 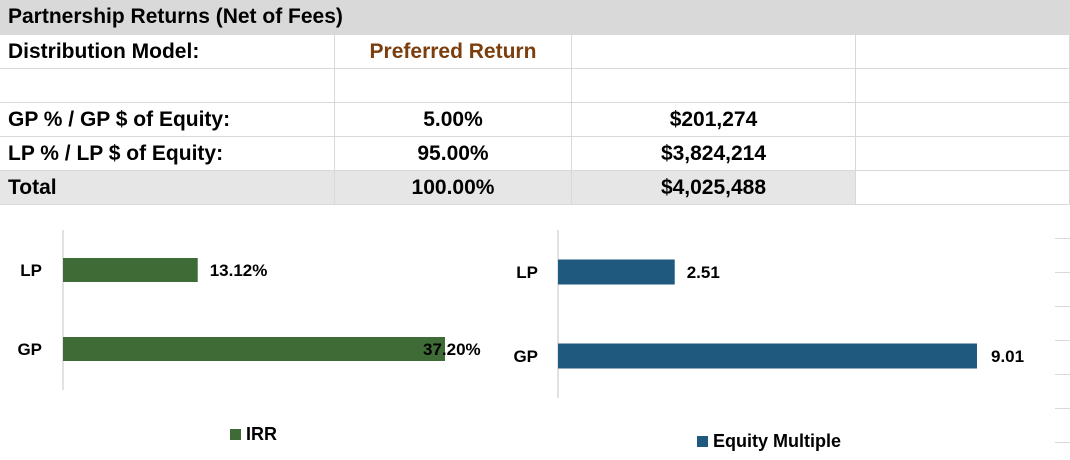 I want to click on equity-multiple-legend-swatch, so click(x=702, y=441).